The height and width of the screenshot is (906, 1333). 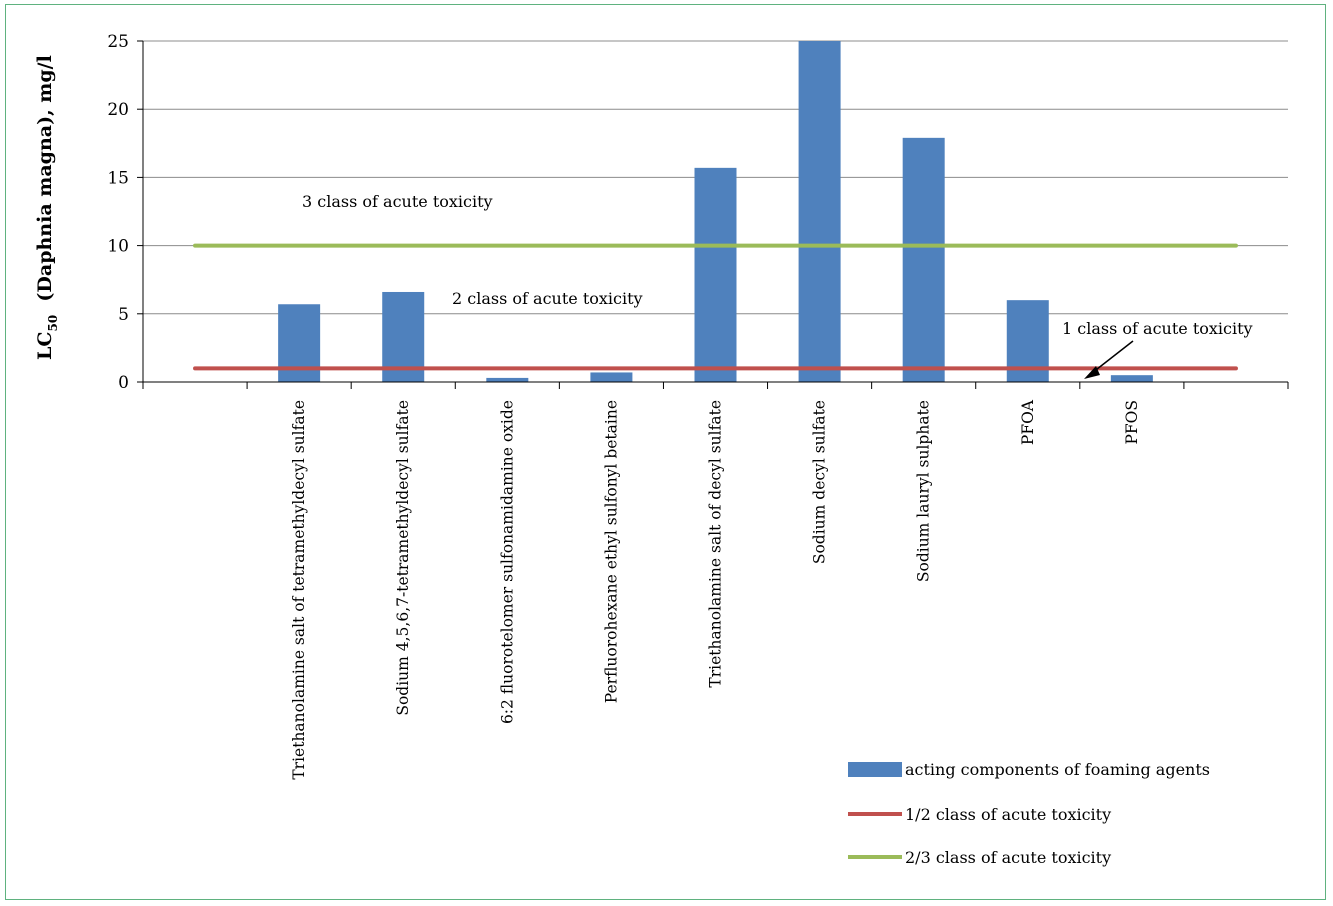 I want to click on legend-label-bars: acting components of foaming agents, so click(x=1057, y=769).